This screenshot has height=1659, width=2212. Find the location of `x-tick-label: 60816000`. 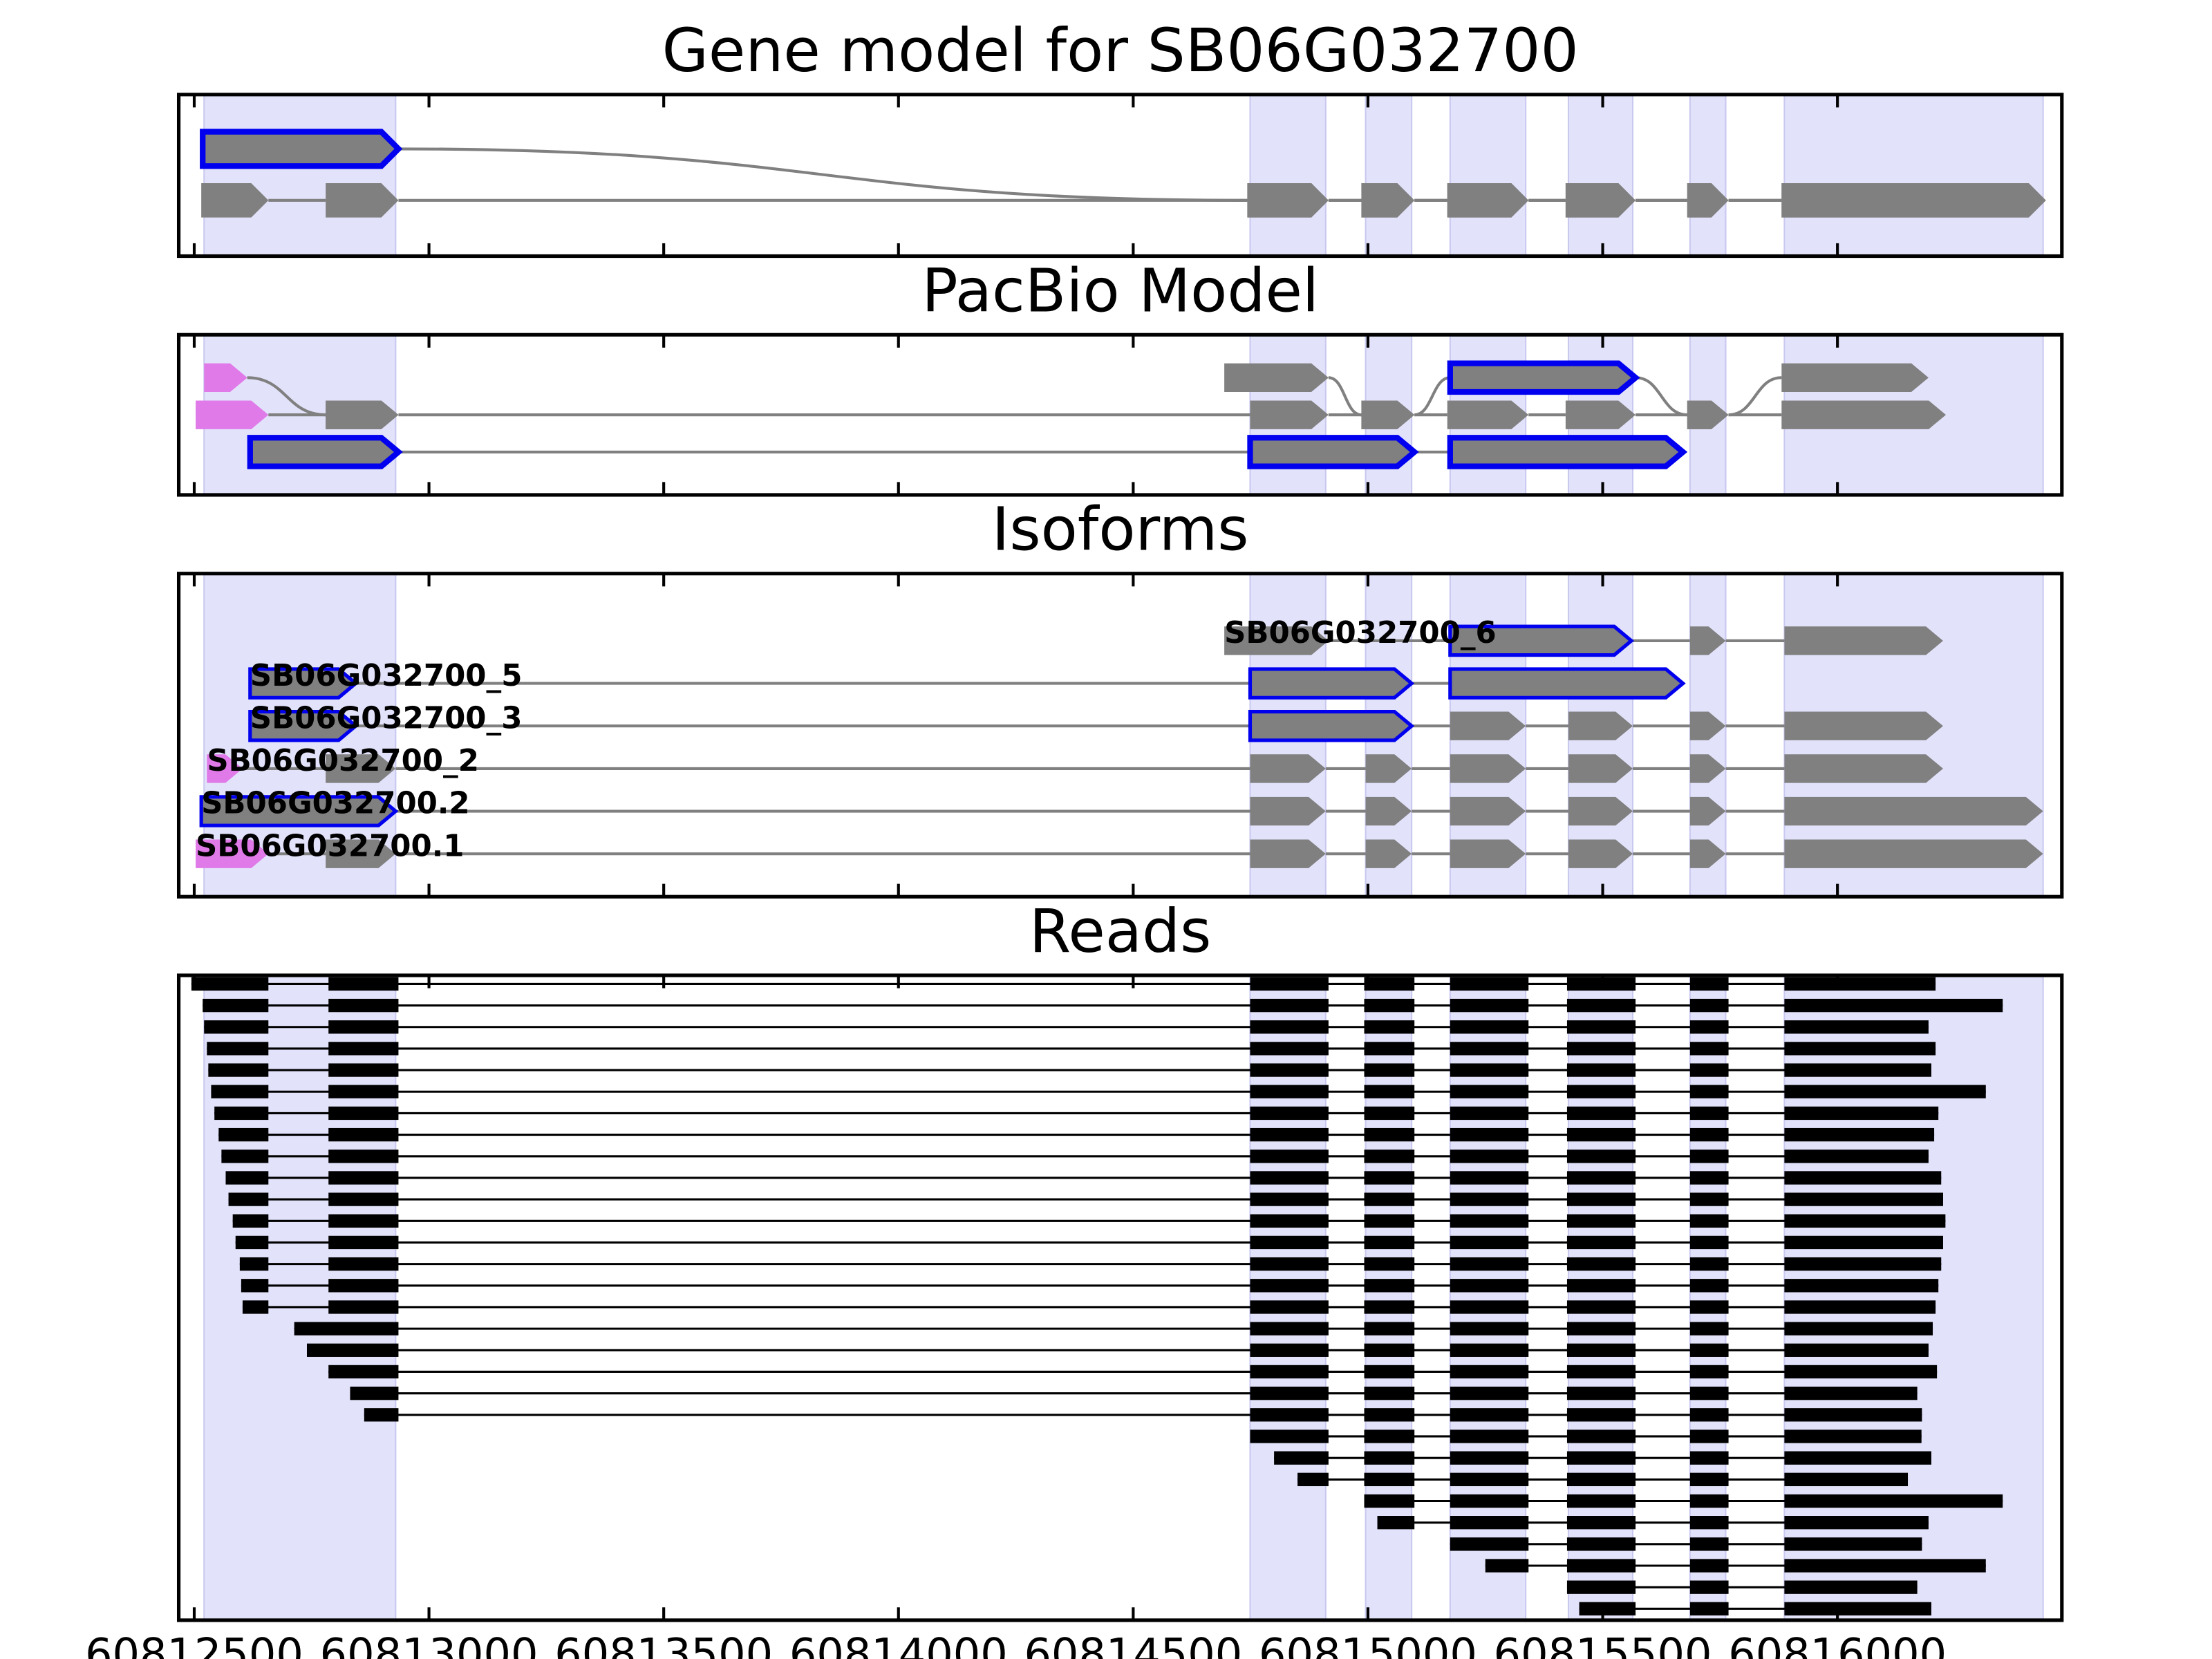

x-tick-label: 60816000 is located at coordinates (1837, 1644).